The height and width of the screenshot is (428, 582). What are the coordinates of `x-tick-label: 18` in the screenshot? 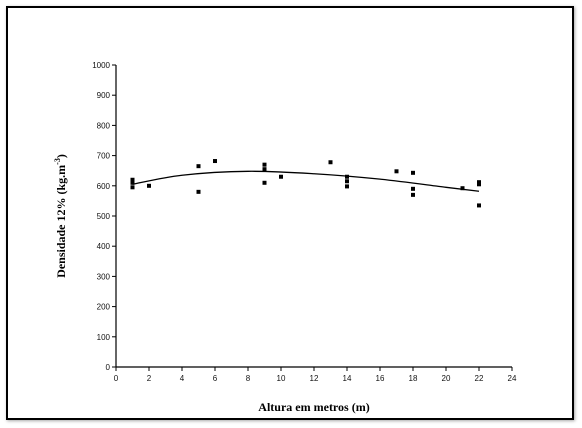 It's located at (413, 378).